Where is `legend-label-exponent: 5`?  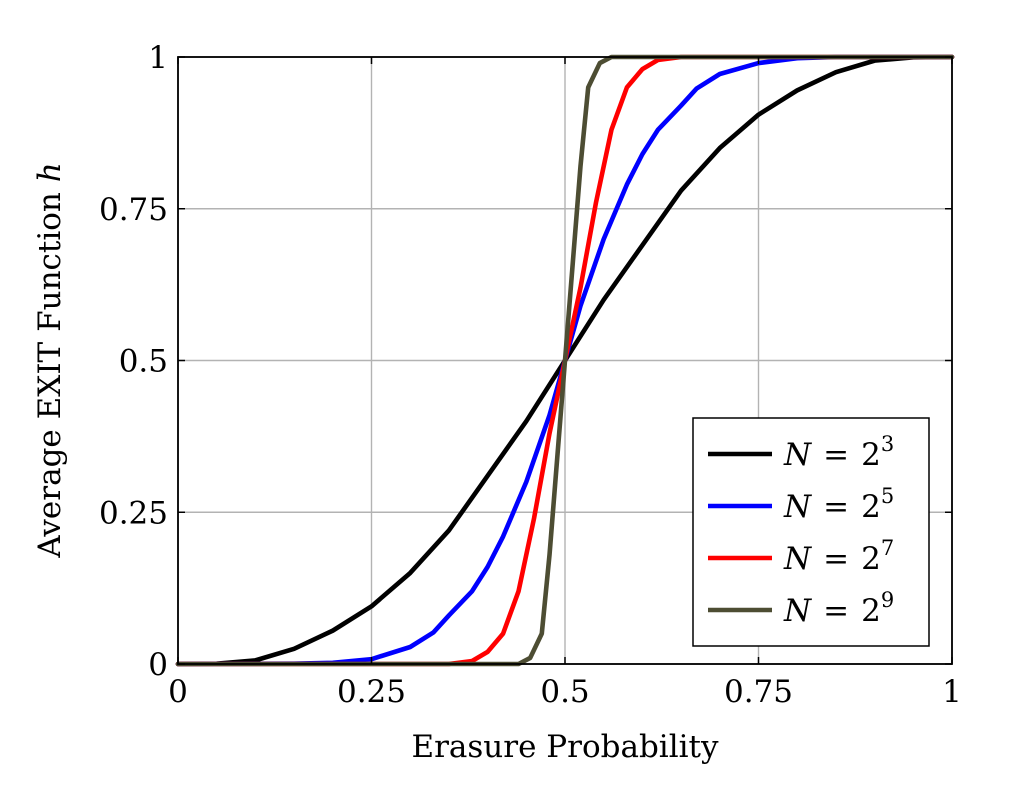
legend-label-exponent: 5 is located at coordinates (887, 496).